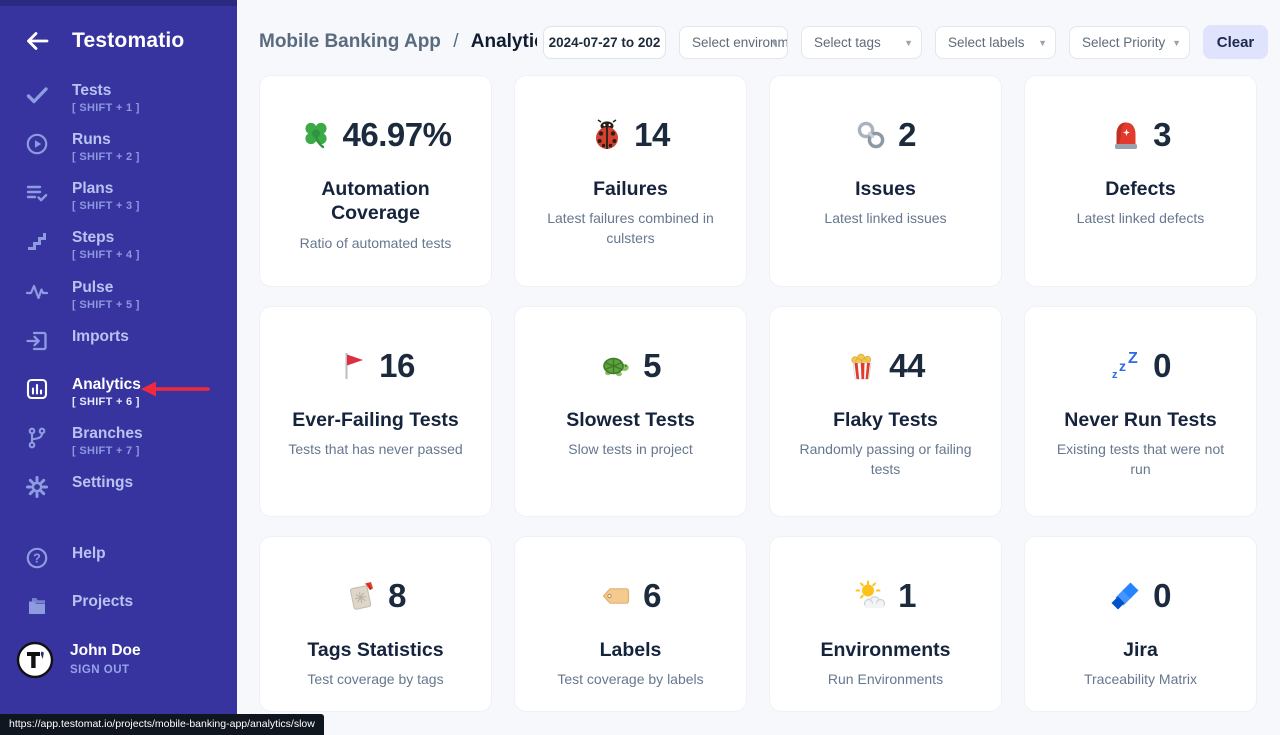 The width and height of the screenshot is (1280, 735). Describe the element at coordinates (103, 601) in the screenshot. I see `sidebar-item-label: Projects` at that location.